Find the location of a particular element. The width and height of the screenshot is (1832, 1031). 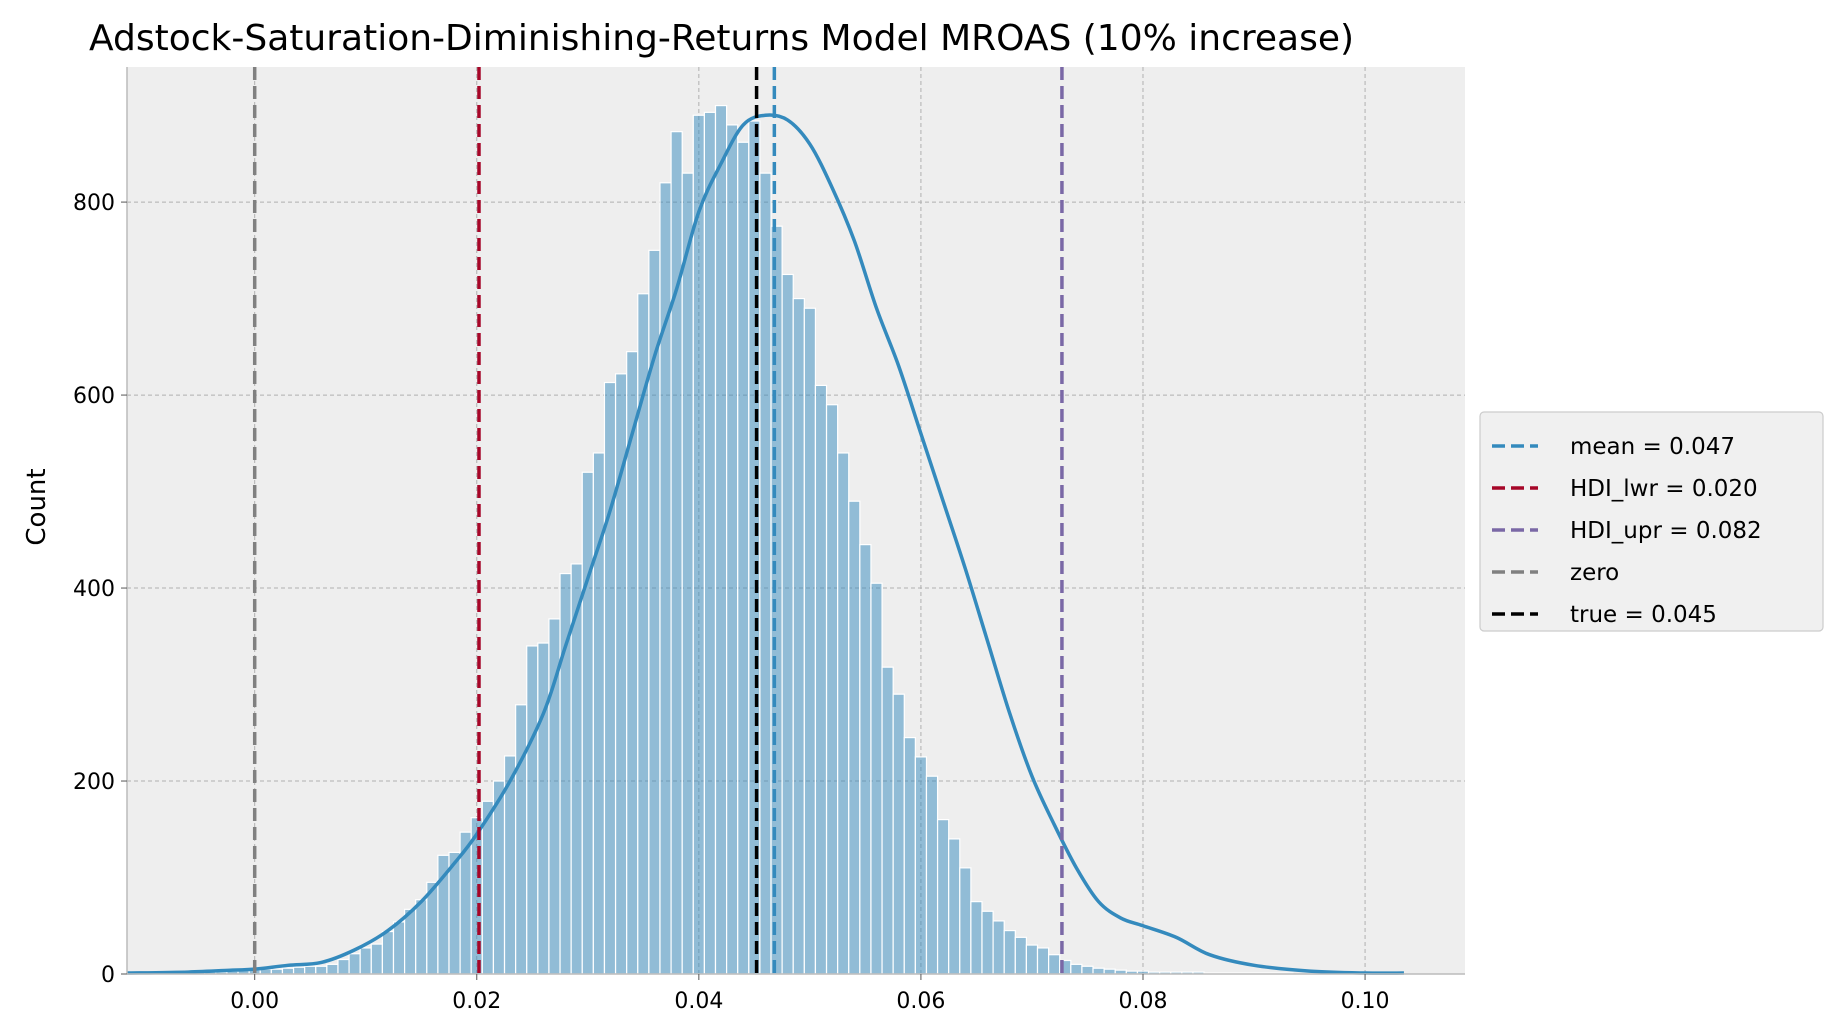

legend-label-hdi-upr: HDI_upr = 0.082 is located at coordinates (1666, 531).